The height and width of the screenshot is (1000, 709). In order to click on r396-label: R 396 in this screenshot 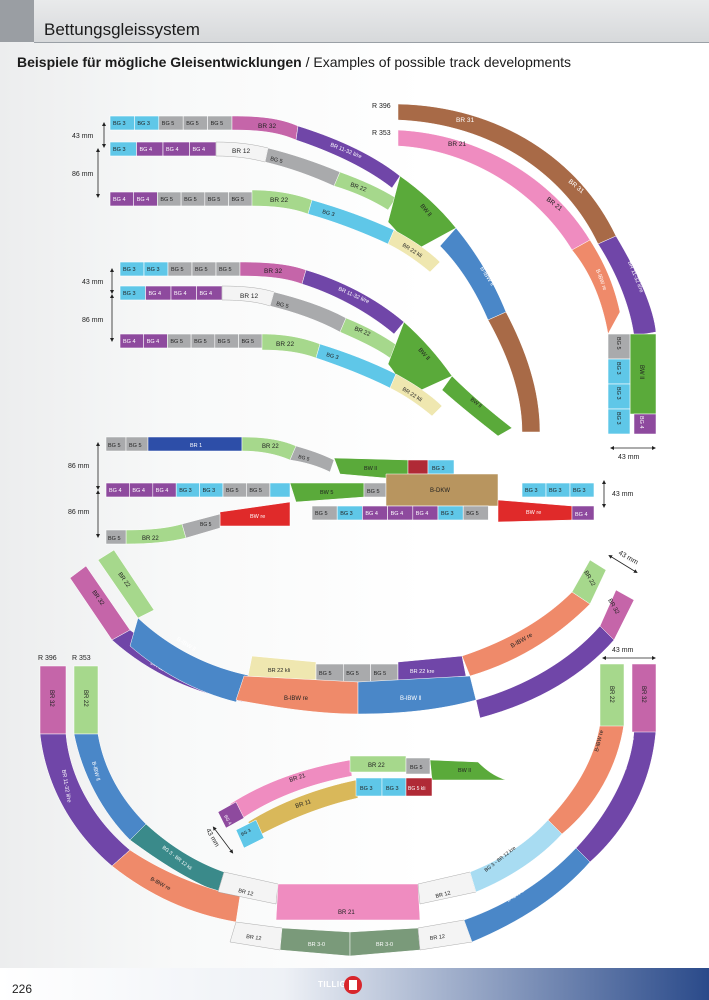, I will do `click(381, 106)`.